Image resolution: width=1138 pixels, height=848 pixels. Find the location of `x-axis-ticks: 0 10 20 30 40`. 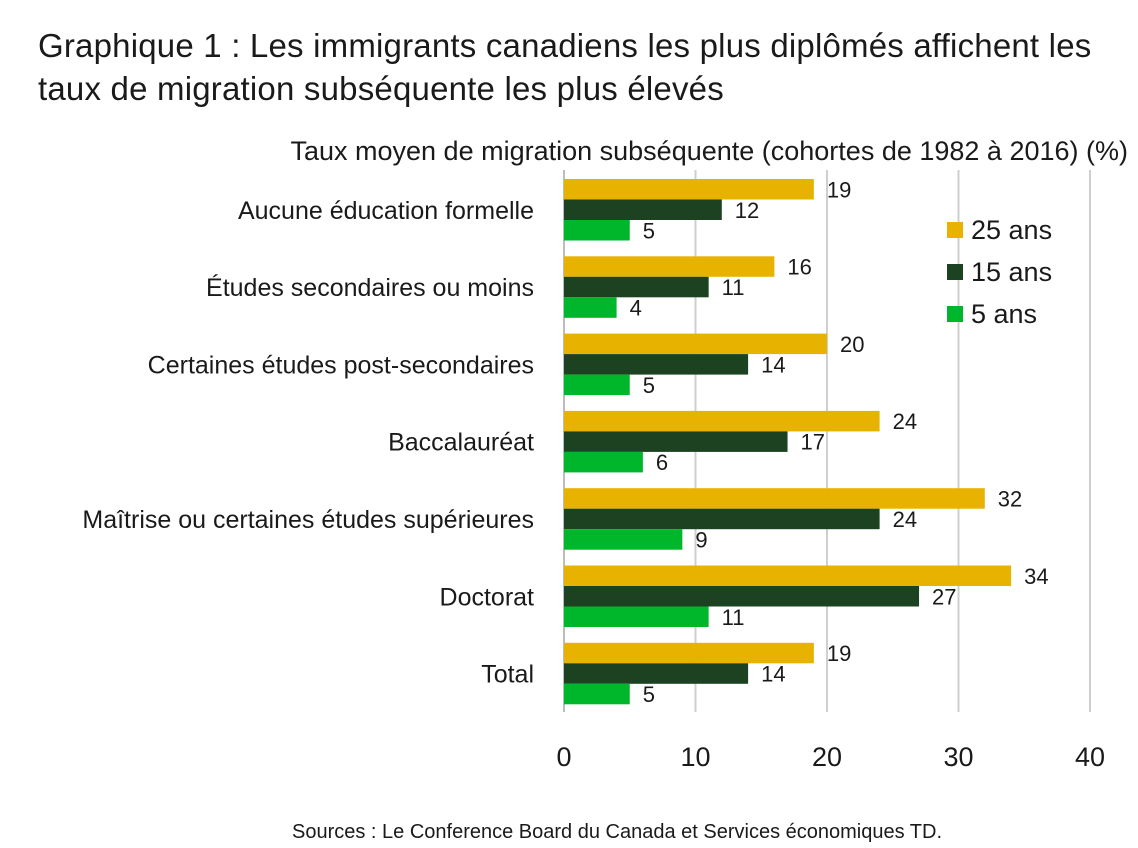

x-axis-ticks: 0 10 20 30 40 is located at coordinates (830, 757).